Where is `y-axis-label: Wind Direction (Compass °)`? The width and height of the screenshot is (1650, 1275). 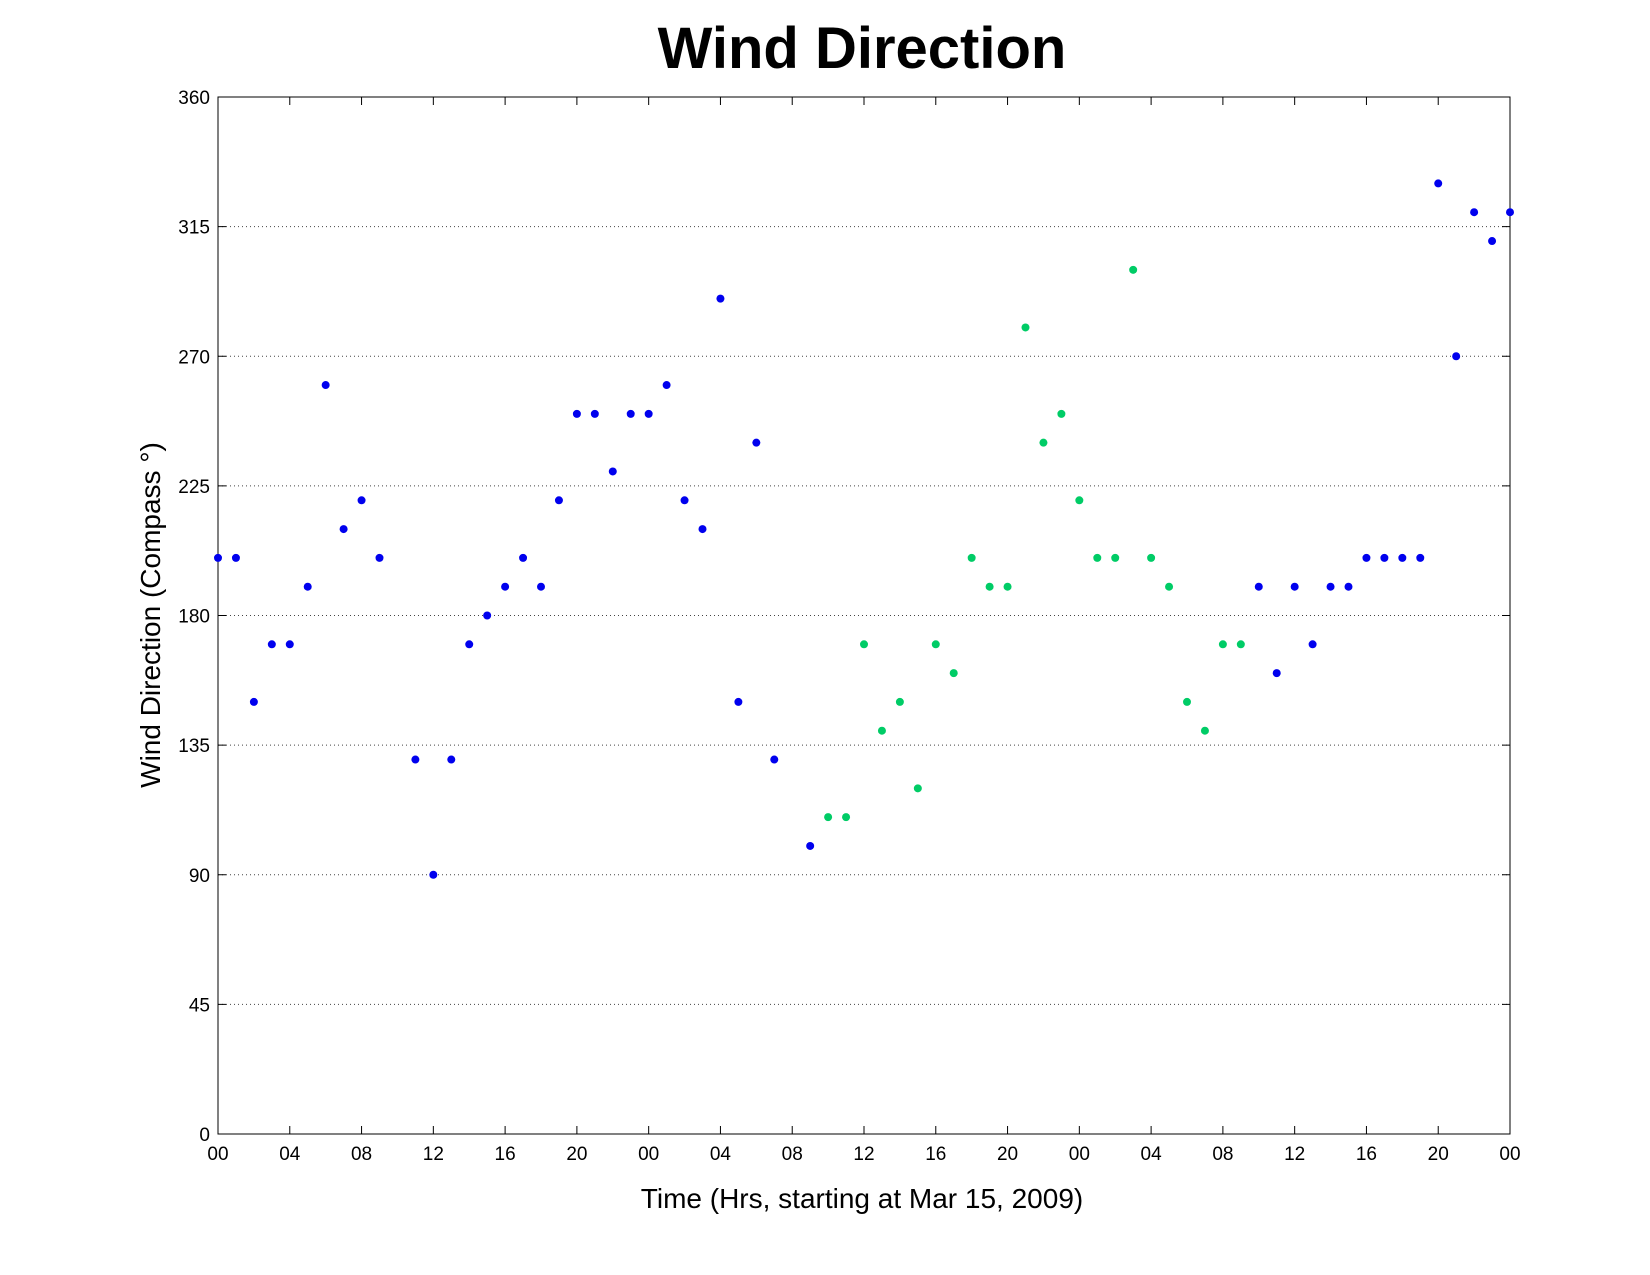 y-axis-label: Wind Direction (Compass °) is located at coordinates (150, 615).